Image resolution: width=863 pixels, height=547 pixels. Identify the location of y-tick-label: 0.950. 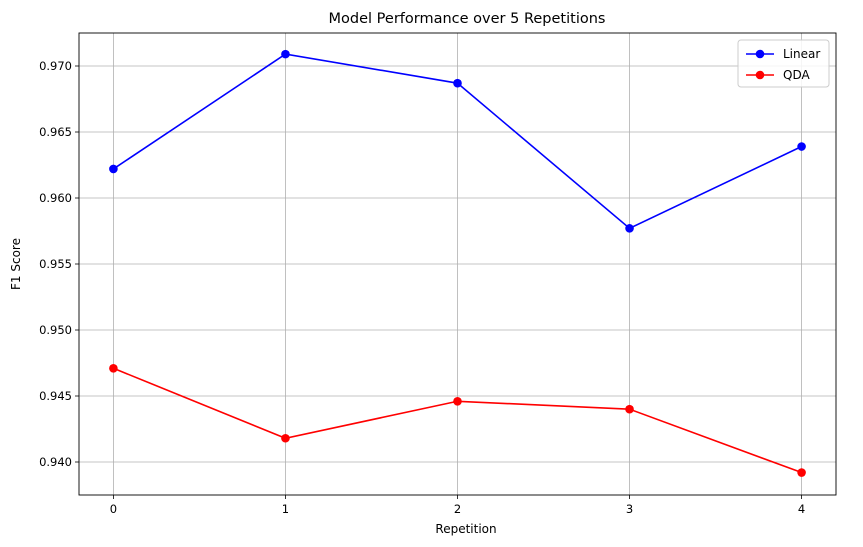
(55, 330).